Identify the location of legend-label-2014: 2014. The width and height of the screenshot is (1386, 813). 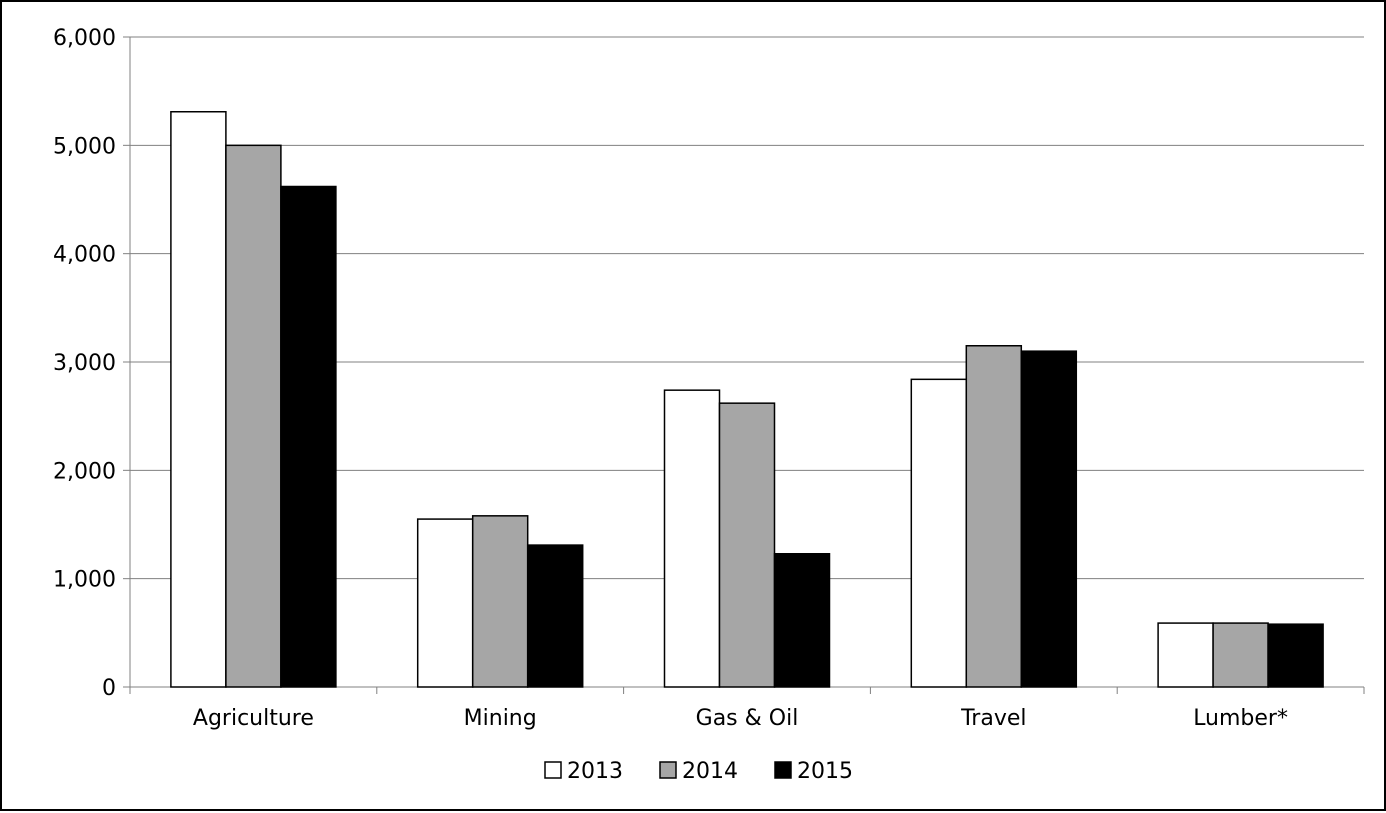
(710, 771).